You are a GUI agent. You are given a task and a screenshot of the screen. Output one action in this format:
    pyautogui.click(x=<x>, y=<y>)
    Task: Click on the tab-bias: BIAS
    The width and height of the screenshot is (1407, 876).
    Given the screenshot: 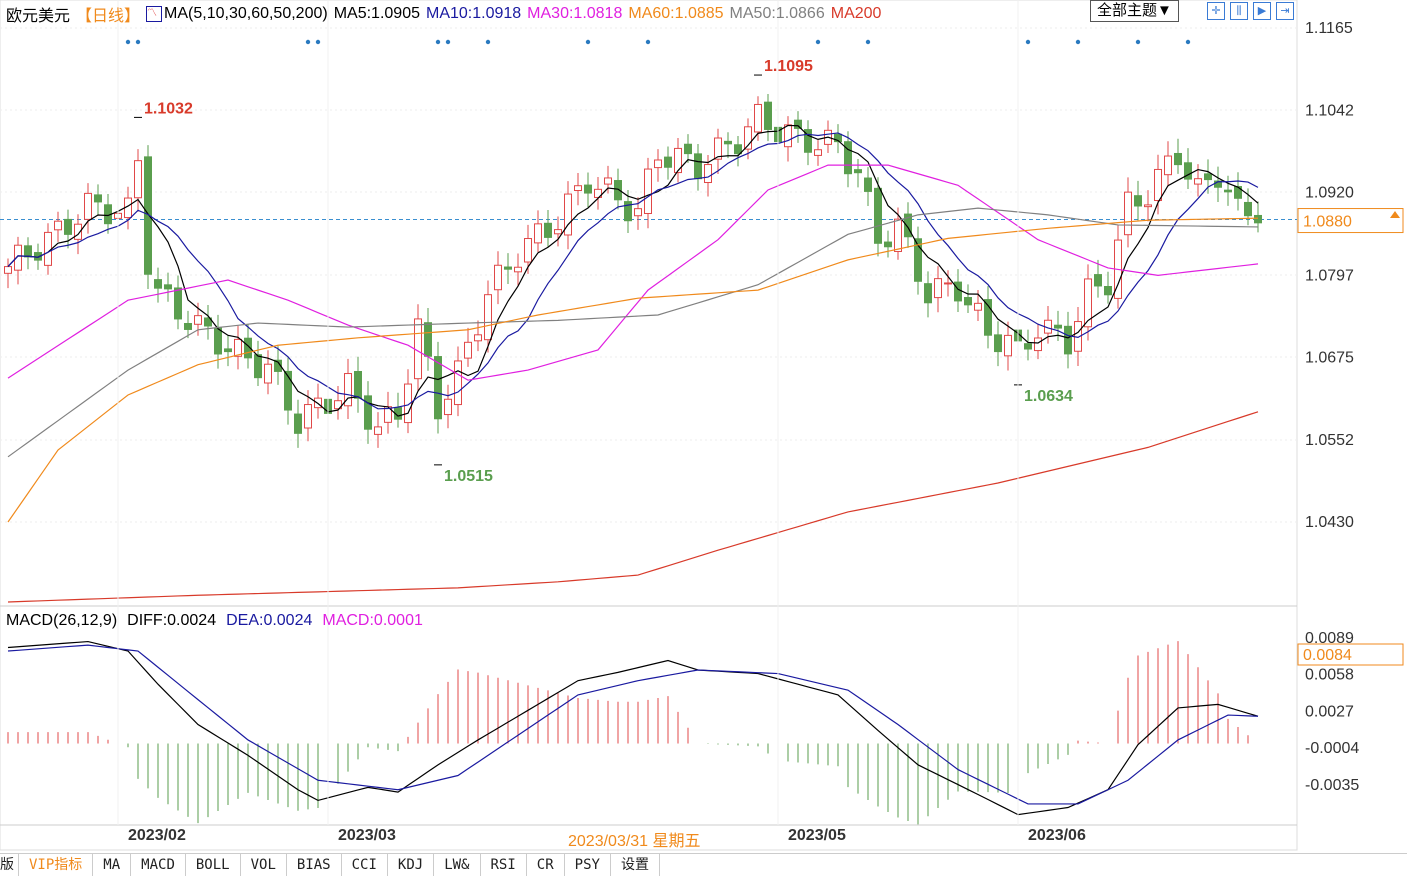 What is the action you would take?
    pyautogui.click(x=314, y=865)
    